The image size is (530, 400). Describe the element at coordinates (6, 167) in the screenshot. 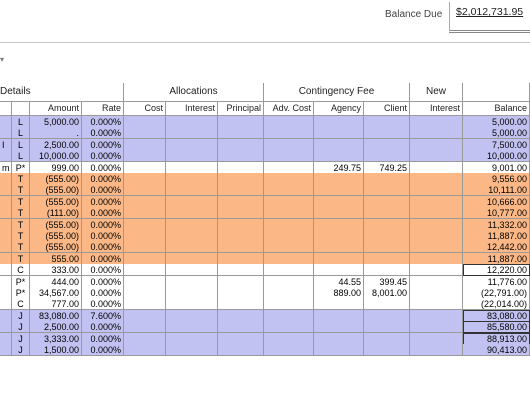

I see `cell-pre: m` at that location.